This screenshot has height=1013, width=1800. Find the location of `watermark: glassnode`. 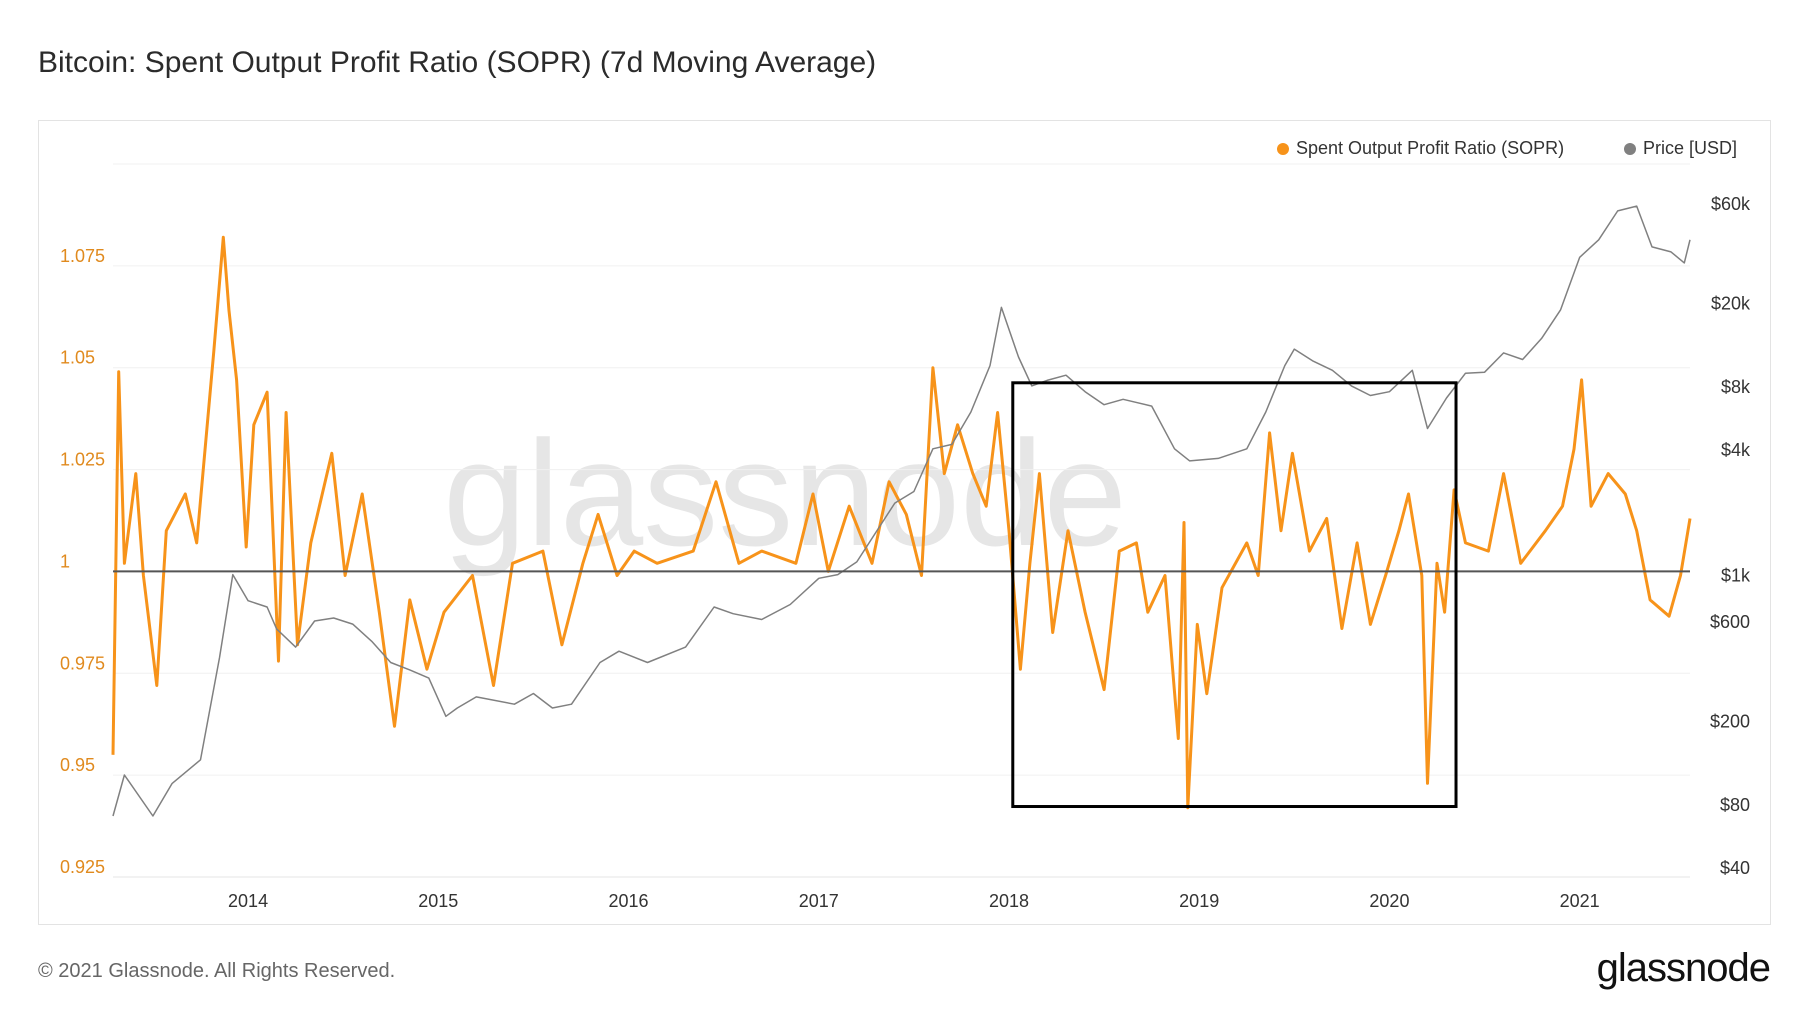

watermark: glassnode is located at coordinates (785, 493).